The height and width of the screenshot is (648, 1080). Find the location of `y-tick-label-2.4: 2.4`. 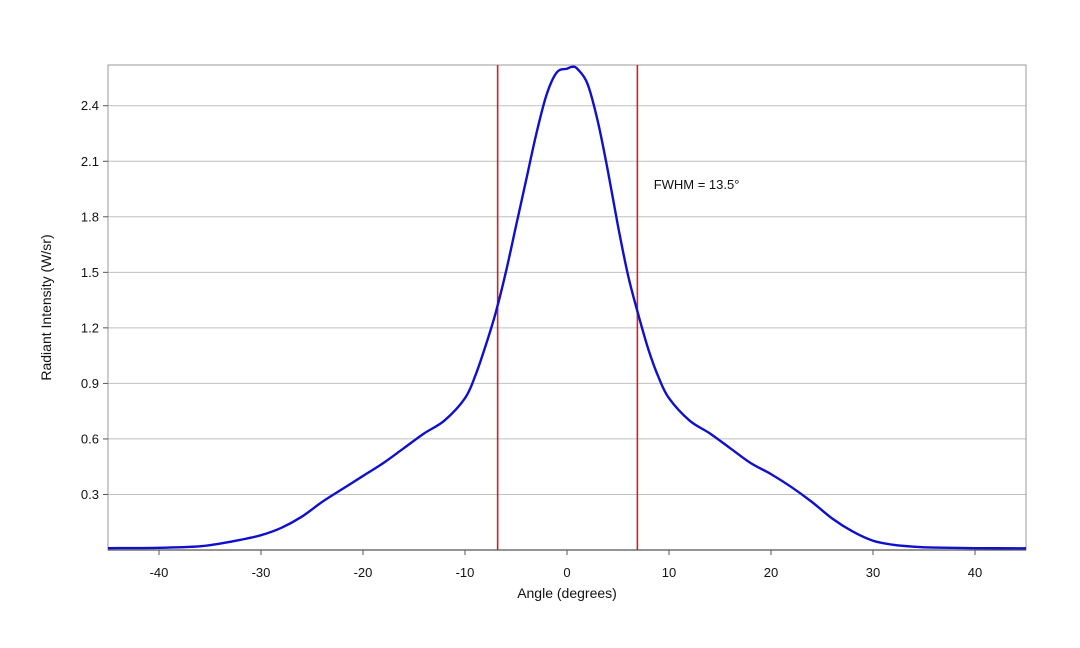

y-tick-label-2.4: 2.4 is located at coordinates (90, 105).